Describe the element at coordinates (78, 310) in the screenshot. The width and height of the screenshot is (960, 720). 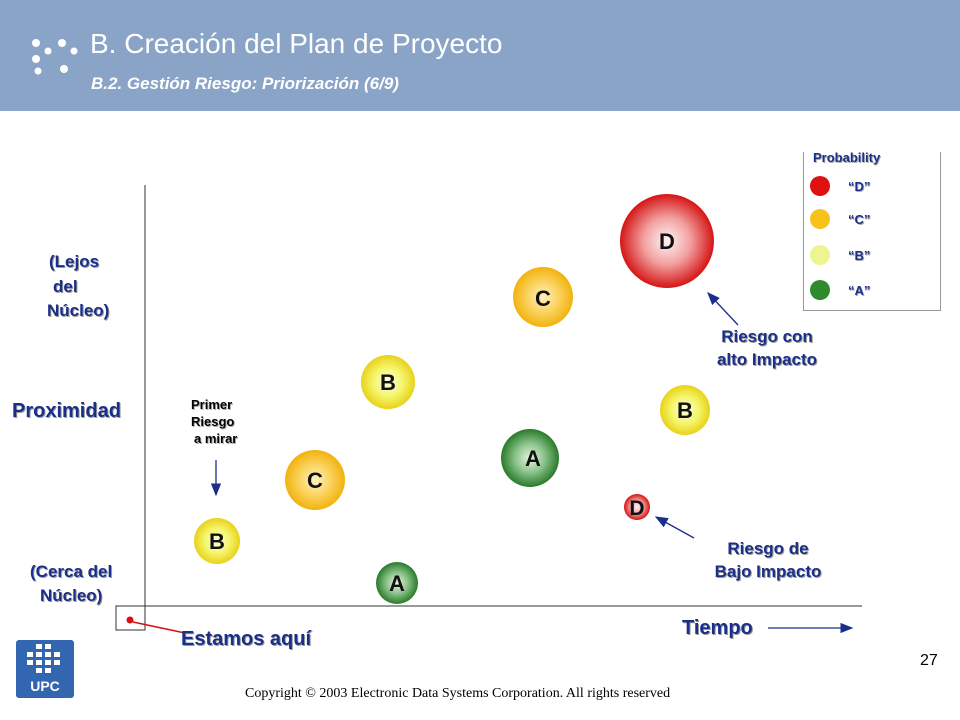
I see `y-top-label-line3: Núcleo)` at that location.